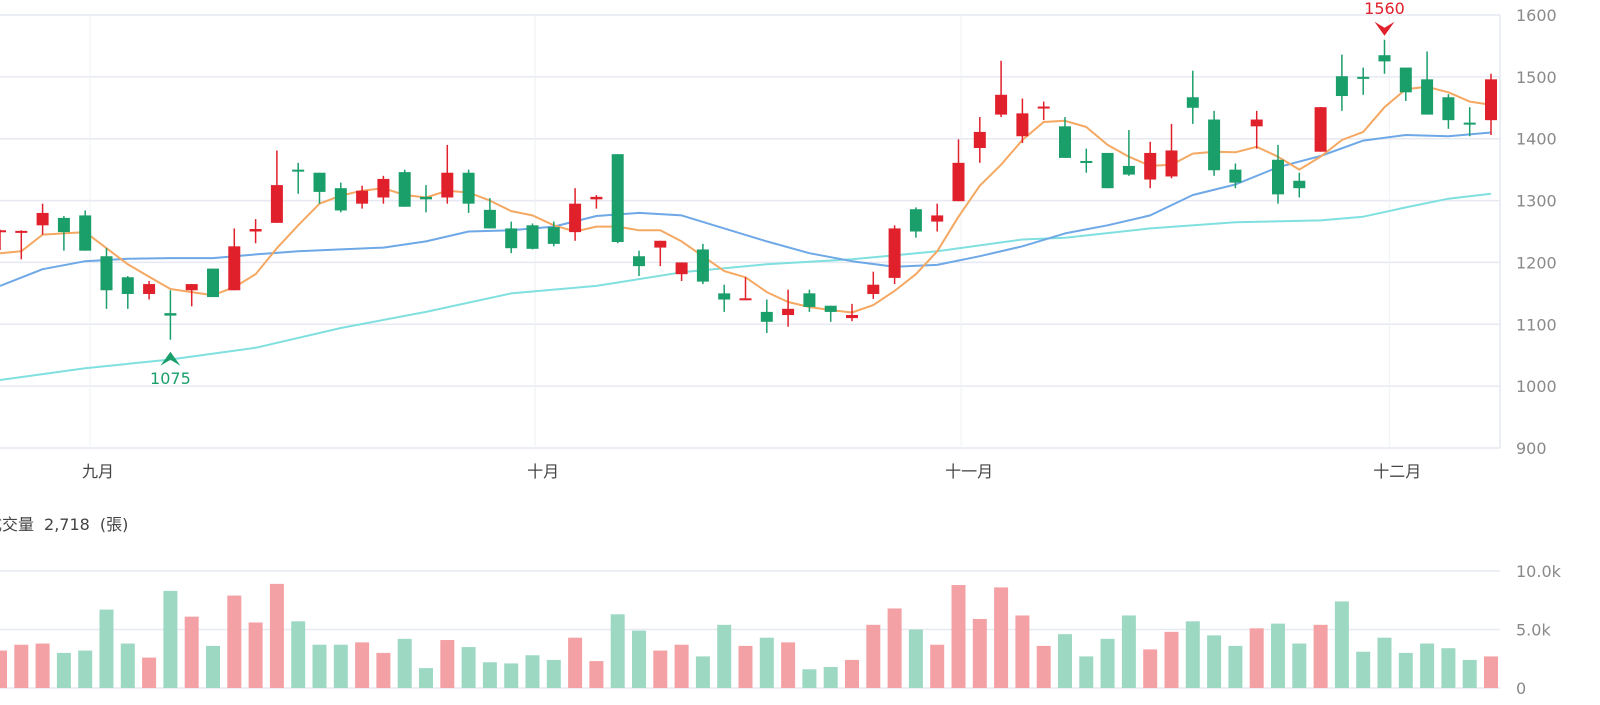 The width and height of the screenshot is (1600, 705). Describe the element at coordinates (67, 524) in the screenshot. I see `volume-current-value: 2,718` at that location.